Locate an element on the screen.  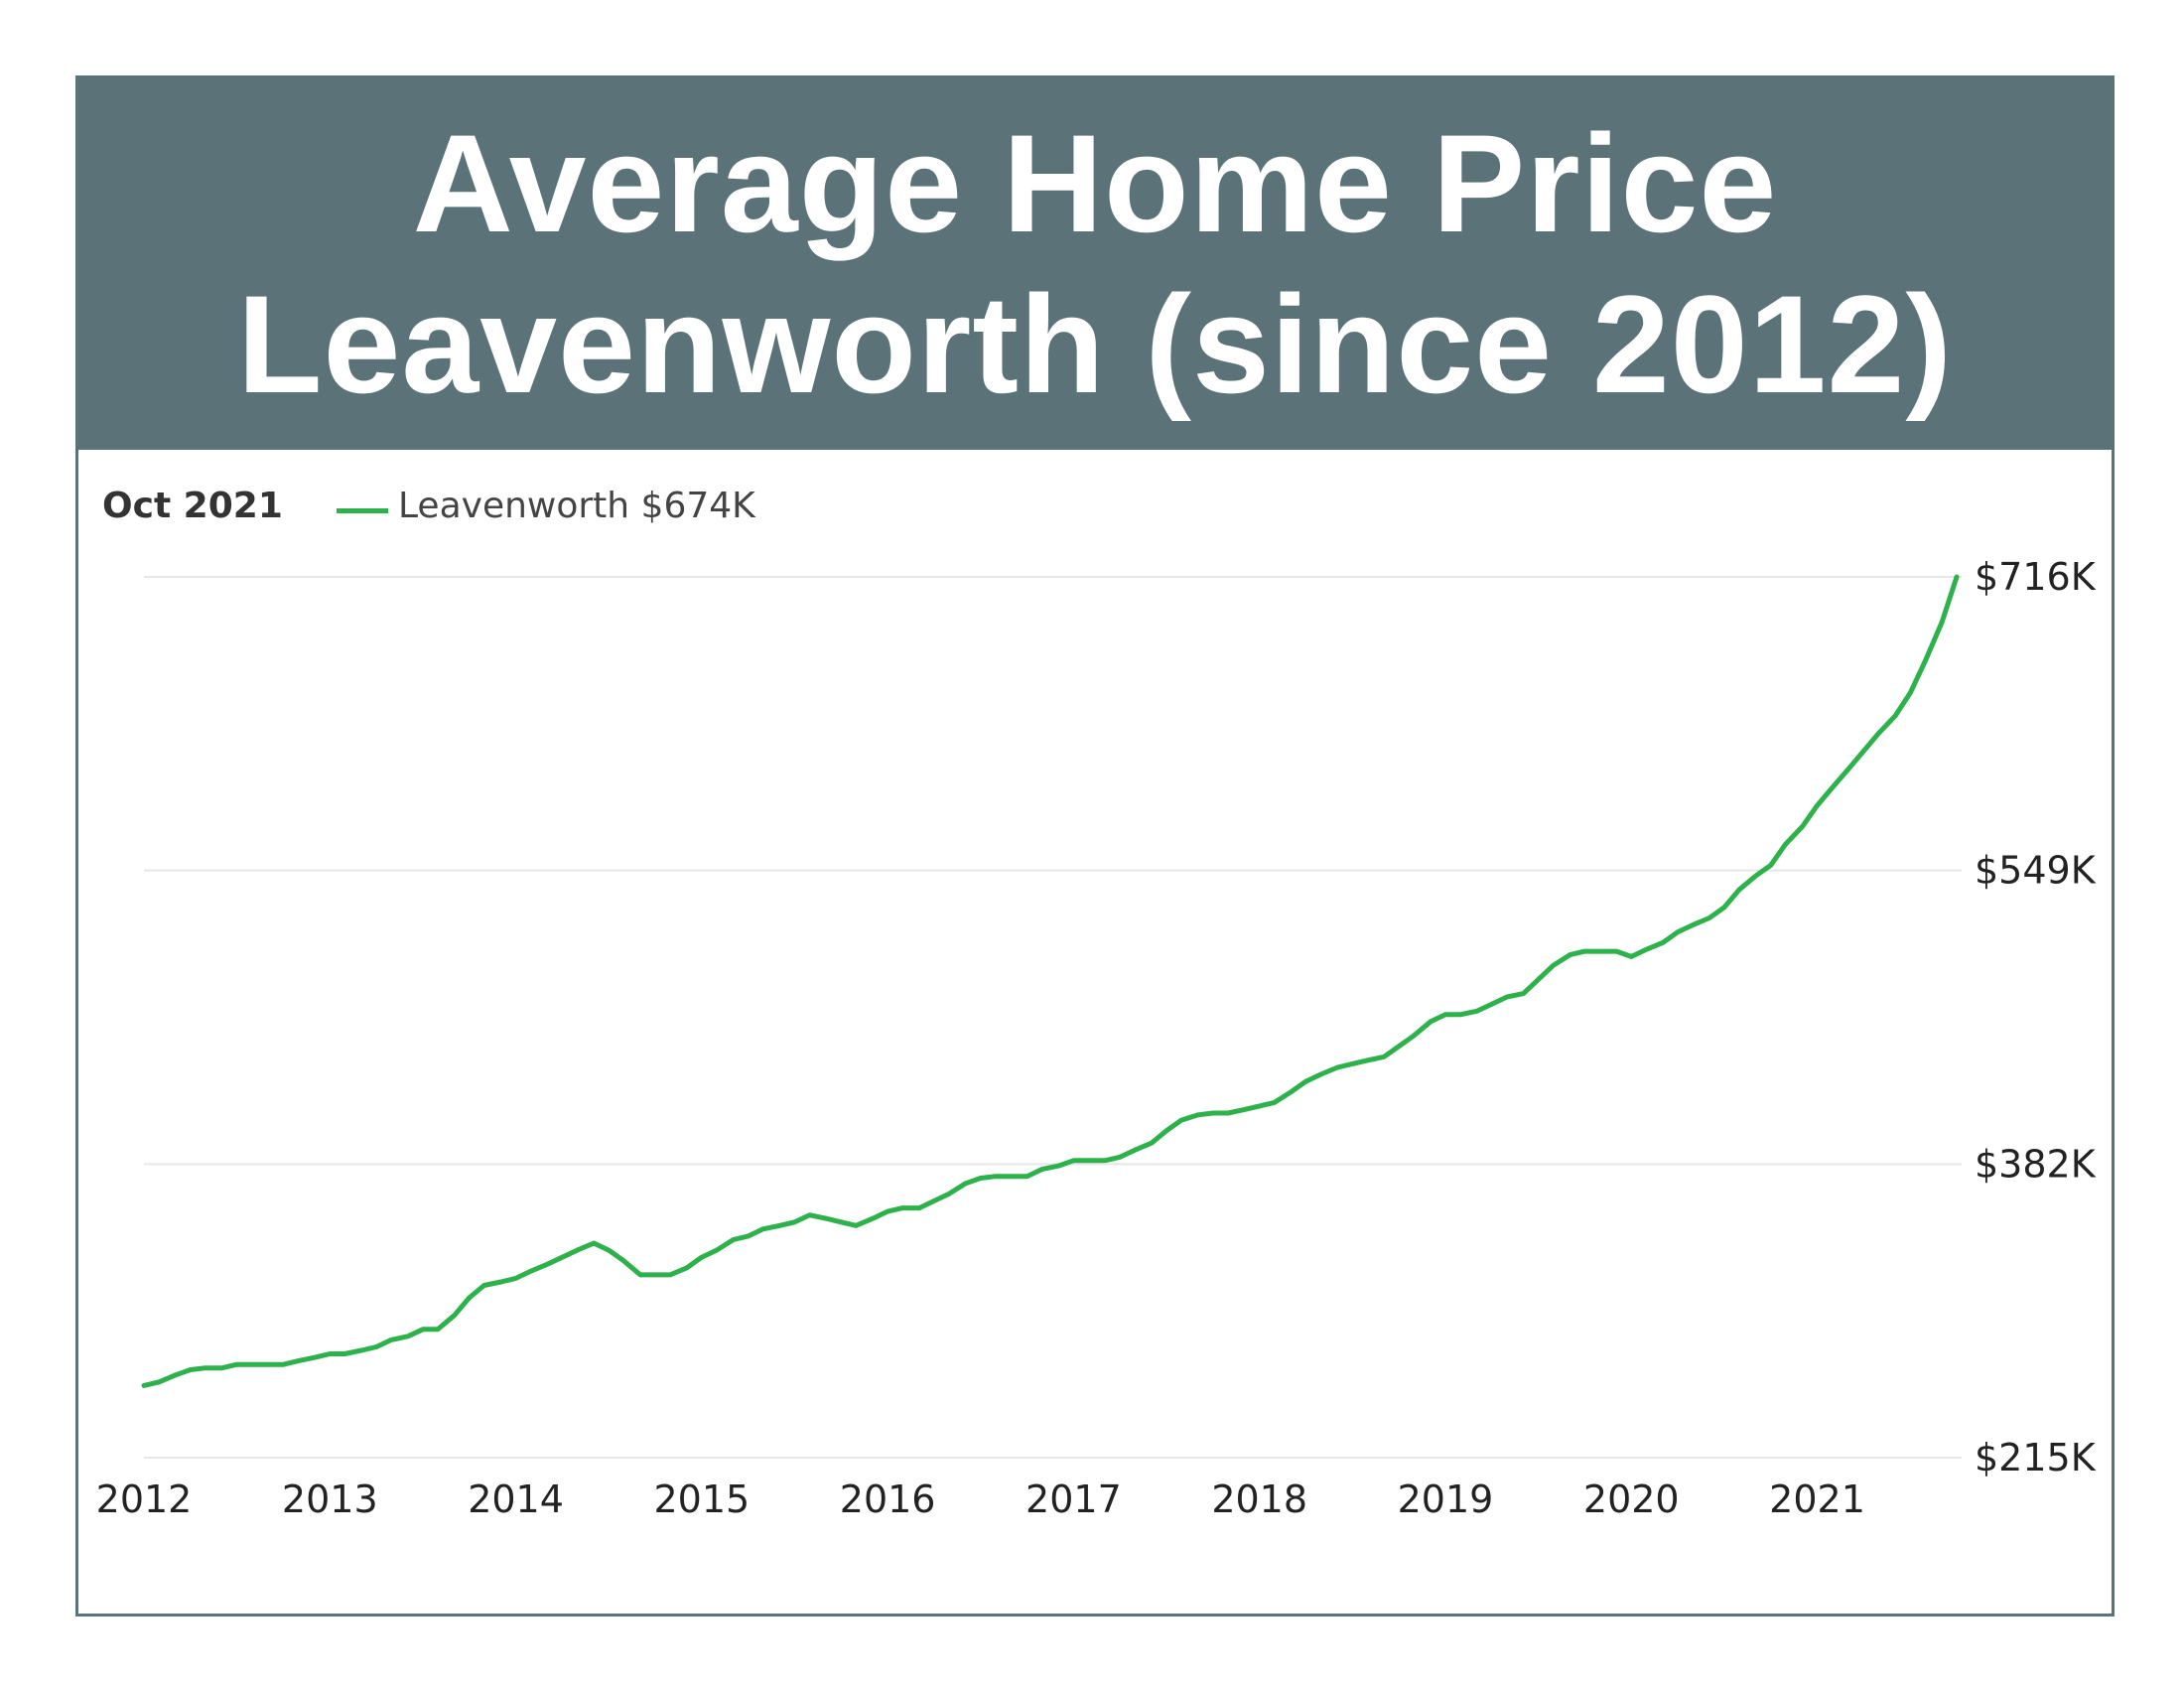
legend-series-label: Leavenworth $674K is located at coordinates (576, 506).